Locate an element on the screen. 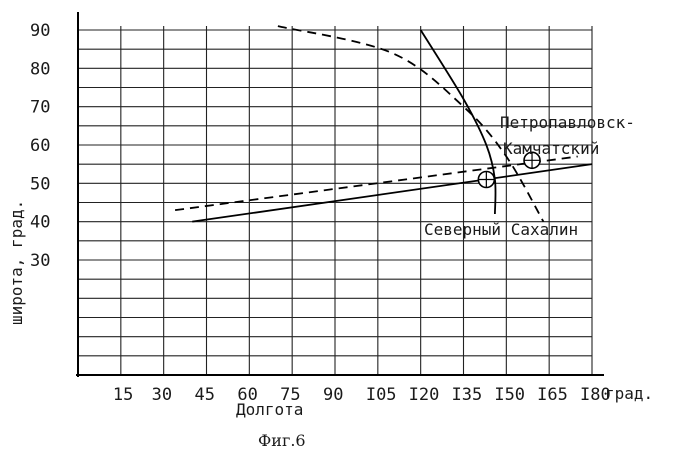 This screenshot has width=699, height=459. y-axis-label: широта, град. is located at coordinates (16, 262).